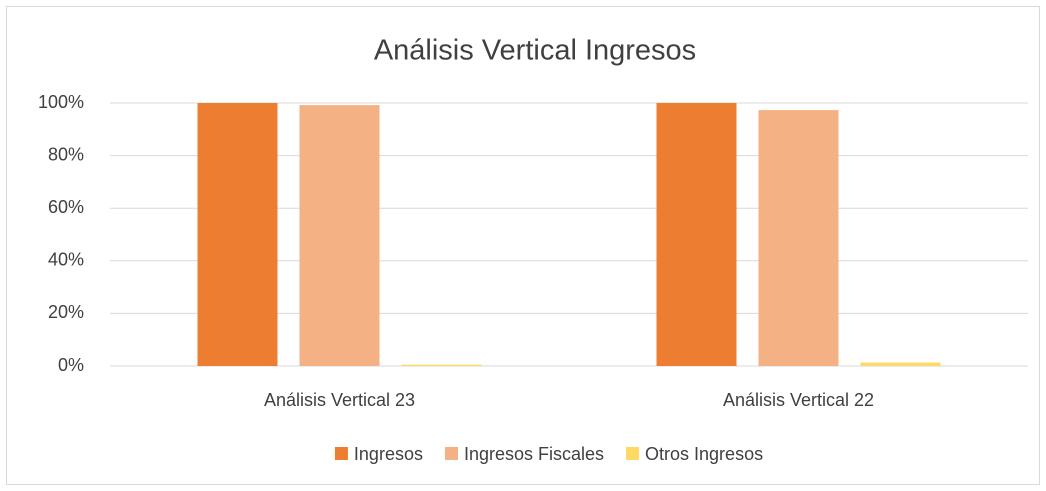 This screenshot has width=1046, height=491. I want to click on y-tick-label: 40%, so click(66, 260).